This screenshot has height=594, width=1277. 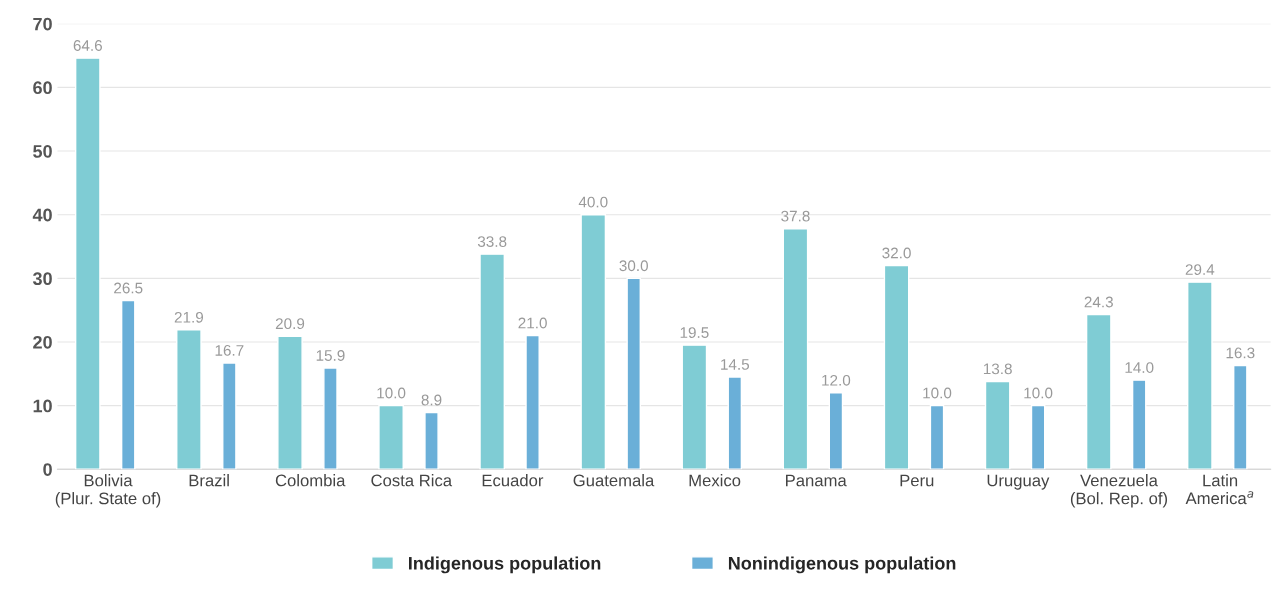 I want to click on y-tick-label: 30, so click(x=42, y=279).